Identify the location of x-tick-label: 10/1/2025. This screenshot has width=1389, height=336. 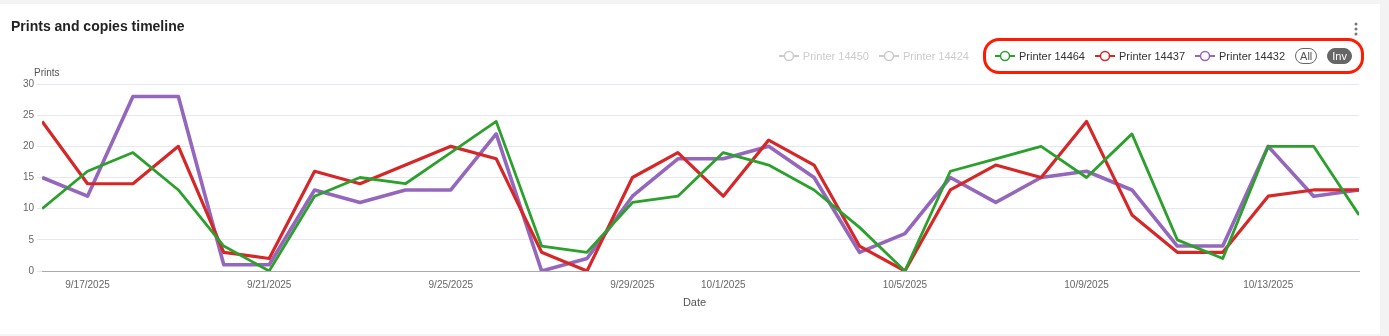
(723, 284).